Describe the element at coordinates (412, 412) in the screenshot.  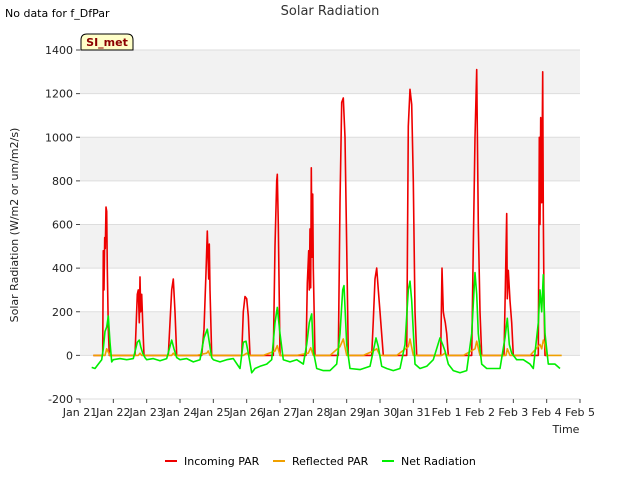
I see `x-tick-label: Jan 31` at that location.